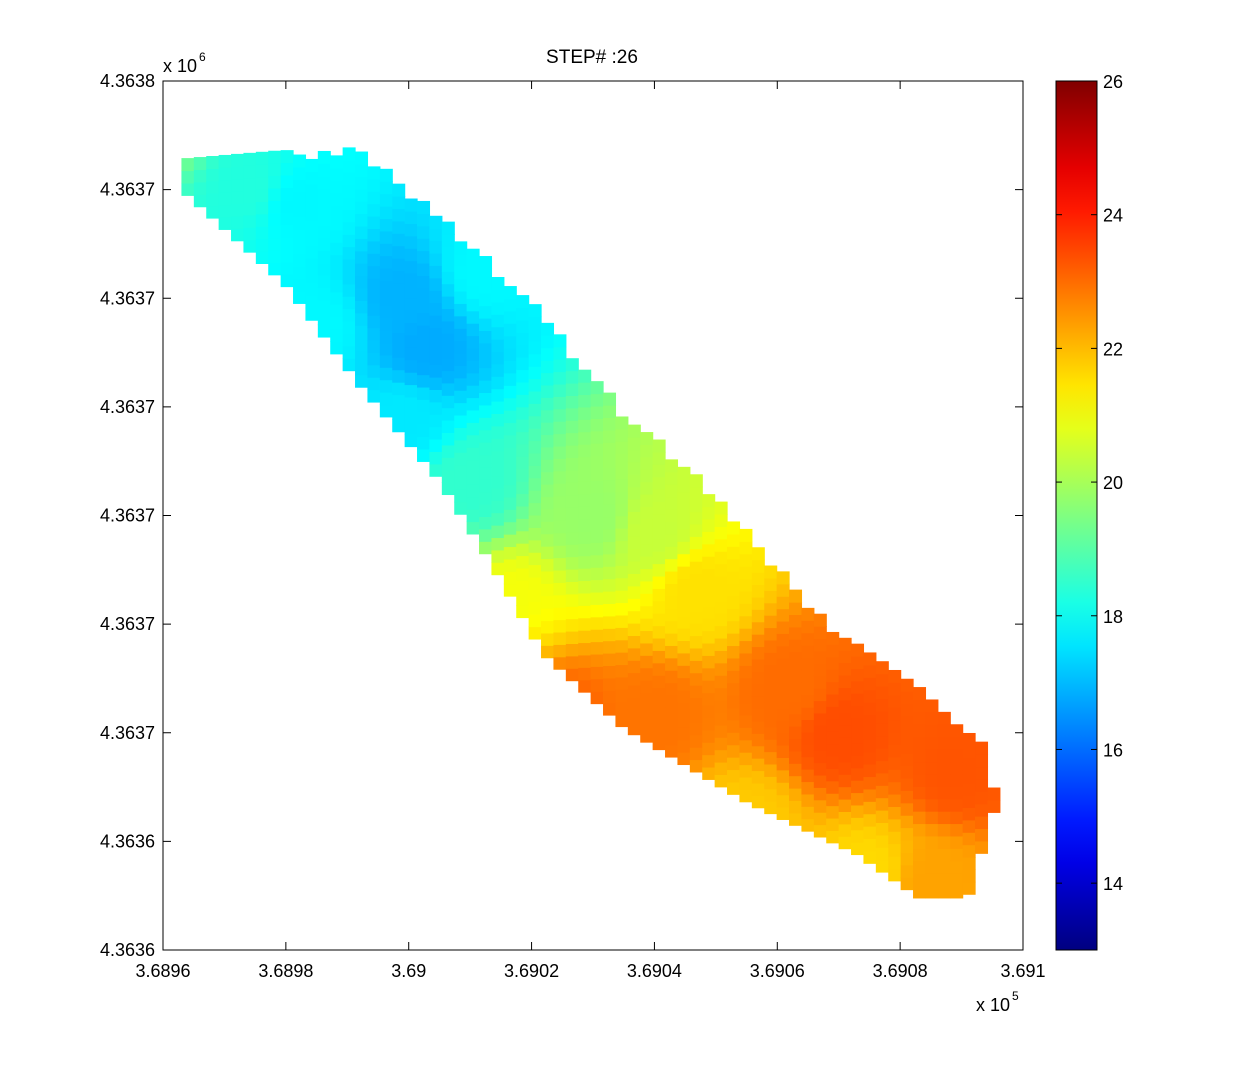 Image resolution: width=1250 pixels, height=1067 pixels. What do you see at coordinates (1076, 515) in the screenshot?
I see `colorbar-frame` at bounding box center [1076, 515].